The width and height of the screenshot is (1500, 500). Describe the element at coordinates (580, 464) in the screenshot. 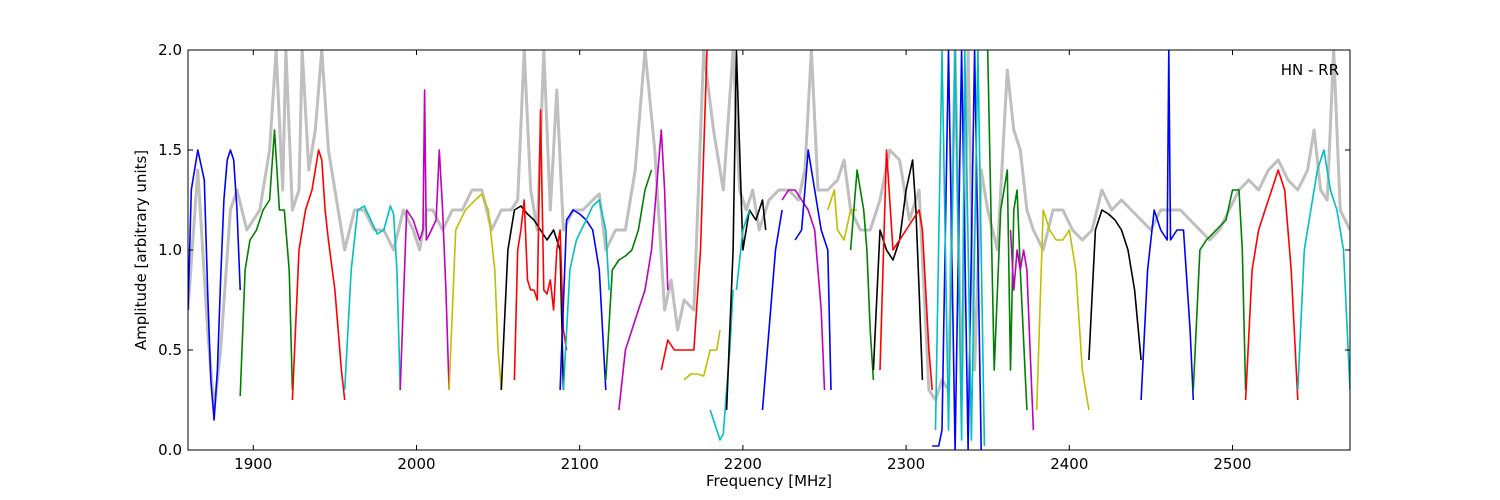

I see `x-tick-label: 2100` at that location.